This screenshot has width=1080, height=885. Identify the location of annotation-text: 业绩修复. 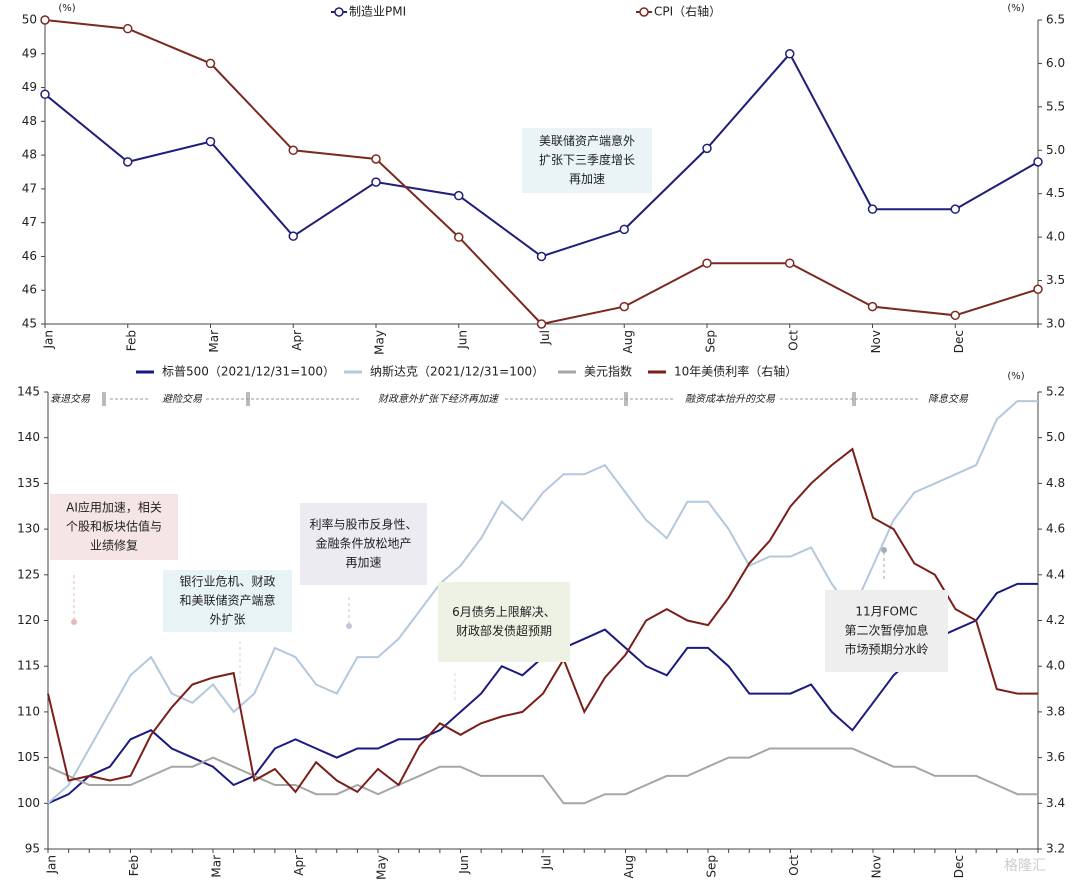
(114, 545).